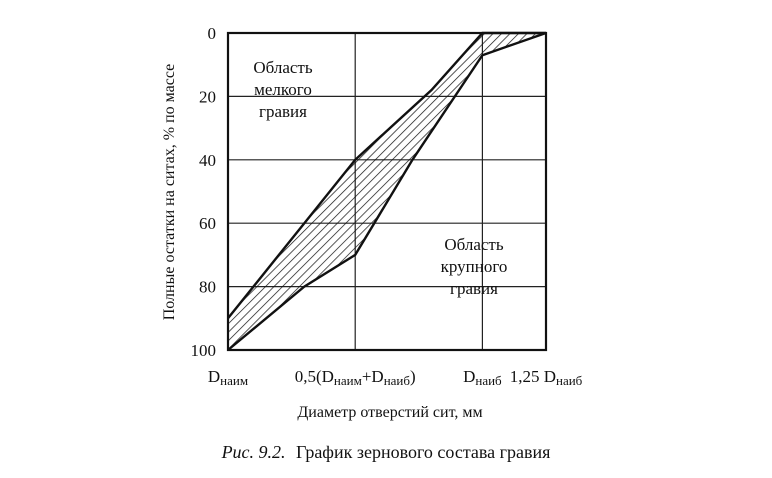 The width and height of the screenshot is (772, 478). Describe the element at coordinates (207, 96) in the screenshot. I see `y-tick-label: 20` at that location.